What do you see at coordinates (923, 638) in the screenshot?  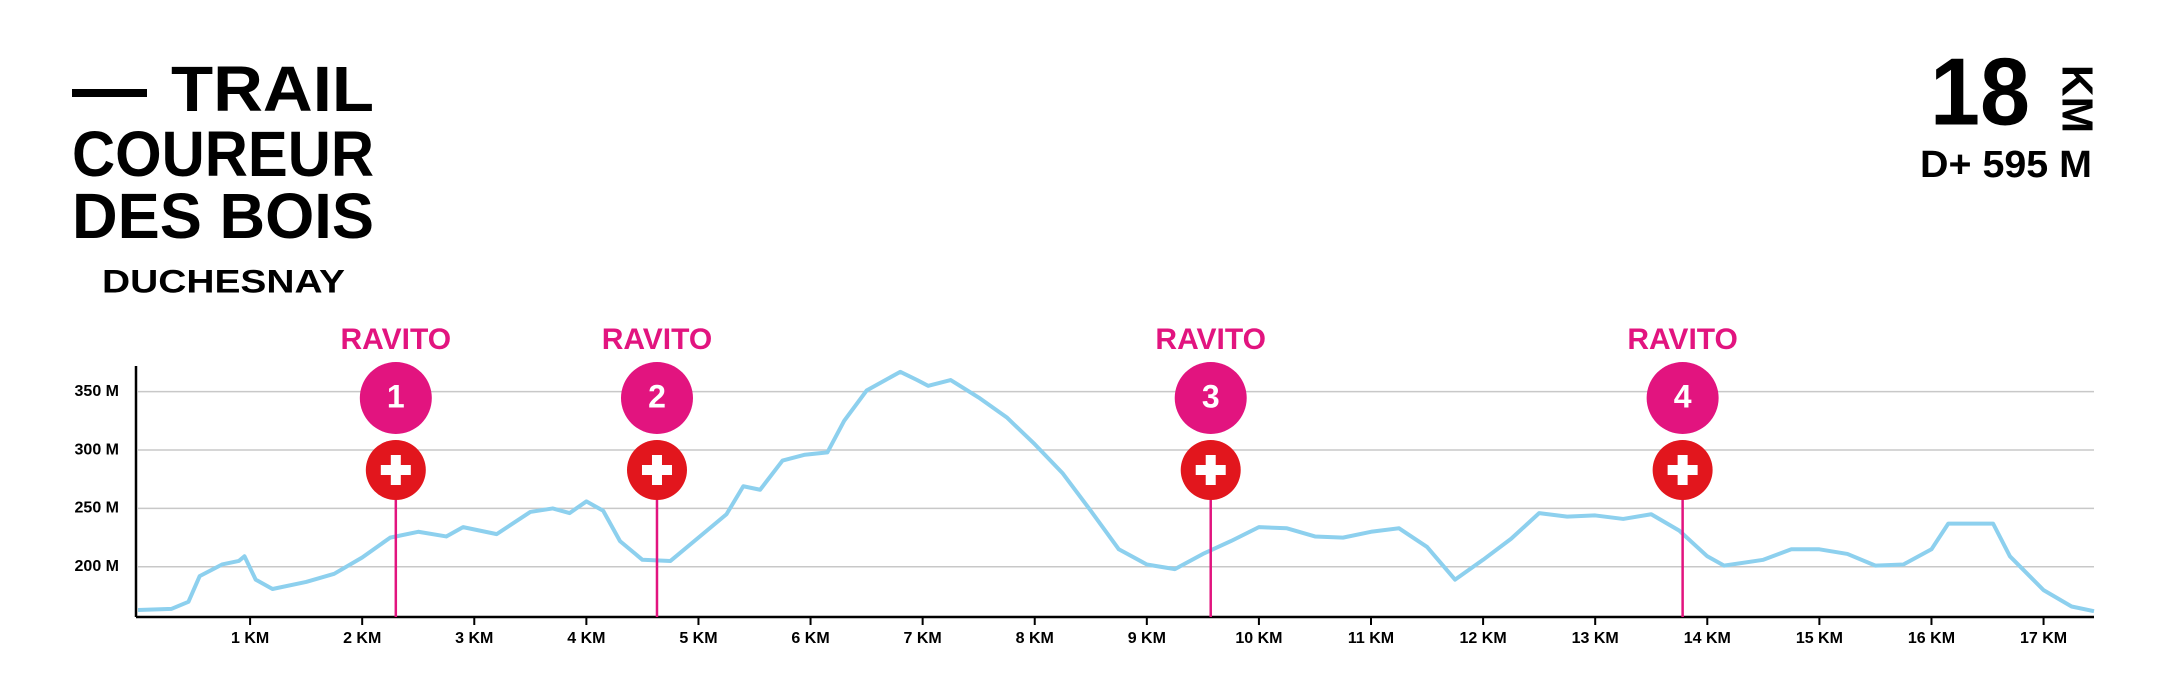 I see `x-tick-label: 7 KM` at bounding box center [923, 638].